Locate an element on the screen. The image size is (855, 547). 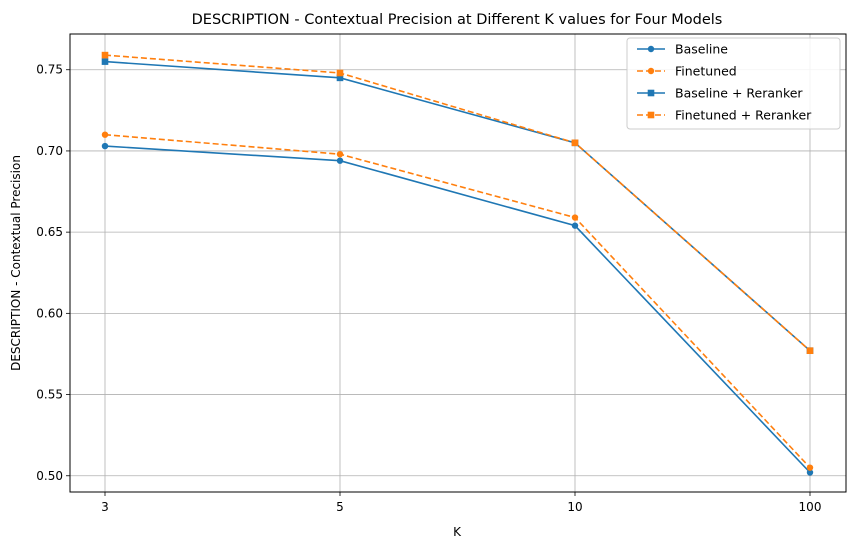
legend-item: Finetuned is located at coordinates (687, 71).